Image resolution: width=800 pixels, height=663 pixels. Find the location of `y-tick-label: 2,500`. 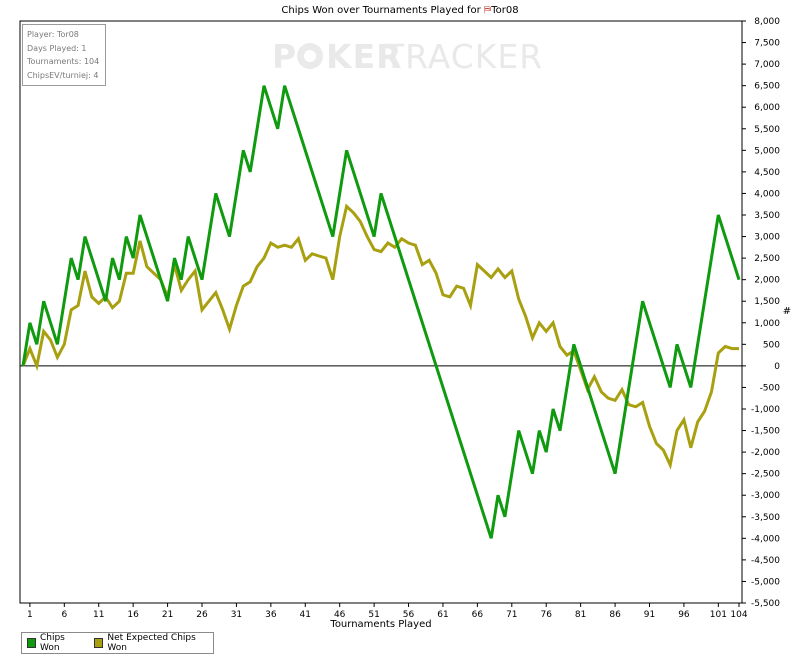

y-tick-label: 2,500 is located at coordinates (767, 259).